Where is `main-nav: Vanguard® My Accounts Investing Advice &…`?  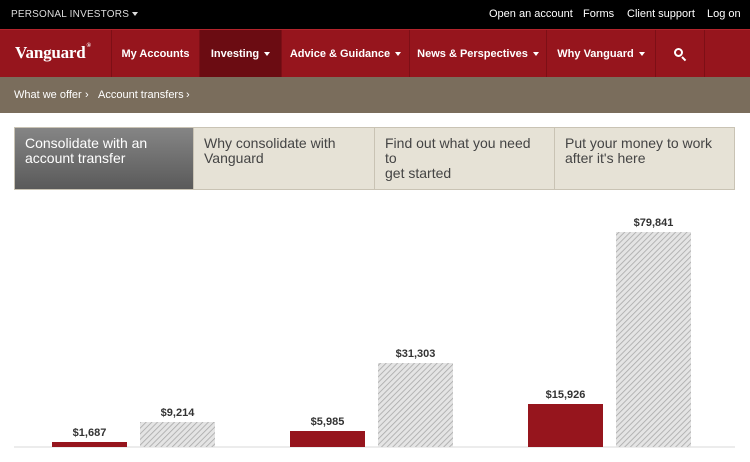 main-nav: Vanguard® My Accounts Investing Advice &… is located at coordinates (375, 53).